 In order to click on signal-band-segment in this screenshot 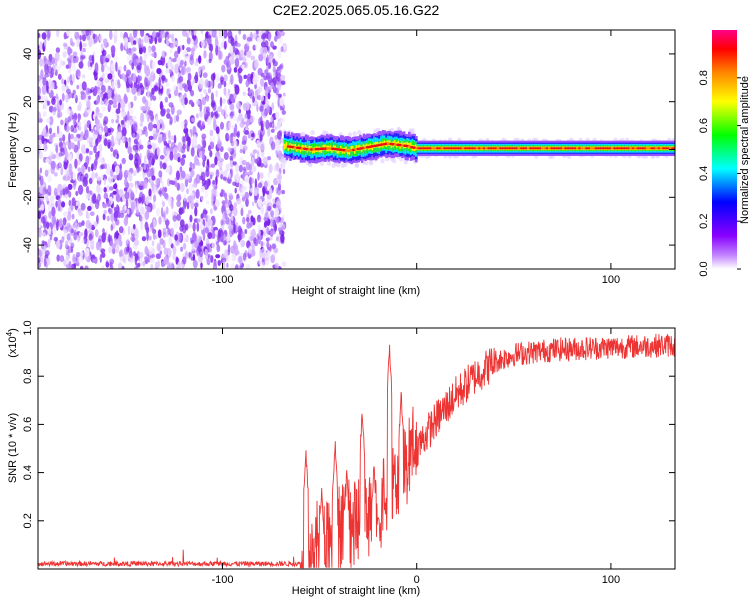, I will do `click(322, 150)`.